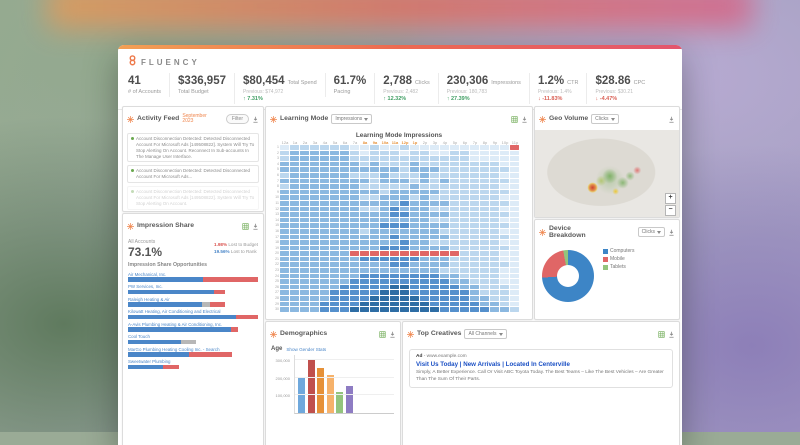 The image size is (800, 445). What do you see at coordinates (149, 299) in the screenshot?
I see `opportunity-name-2: Raleigh Heating & Air` at bounding box center [149, 299].